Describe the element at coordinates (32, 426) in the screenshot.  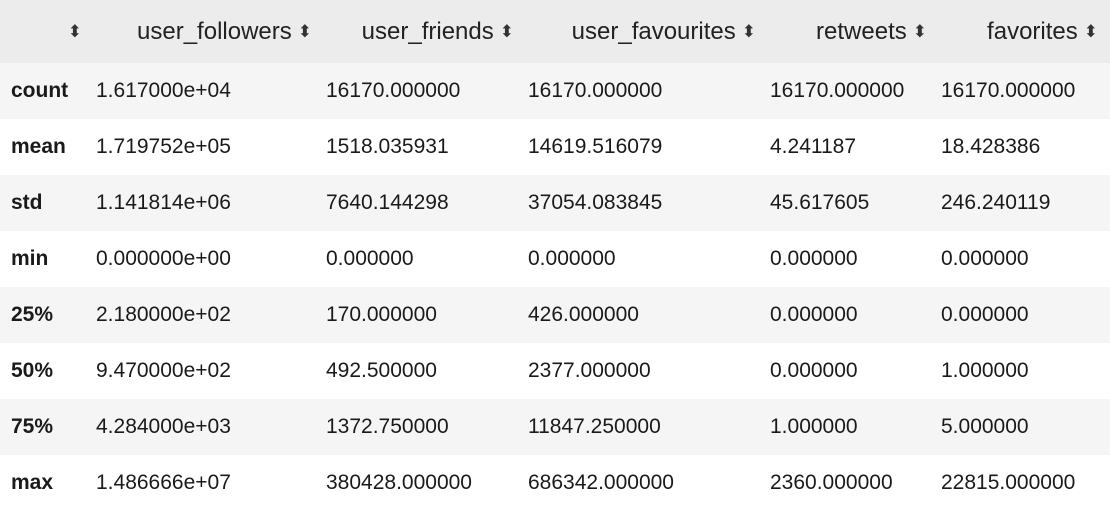
I see `row-label: 75%` at that location.